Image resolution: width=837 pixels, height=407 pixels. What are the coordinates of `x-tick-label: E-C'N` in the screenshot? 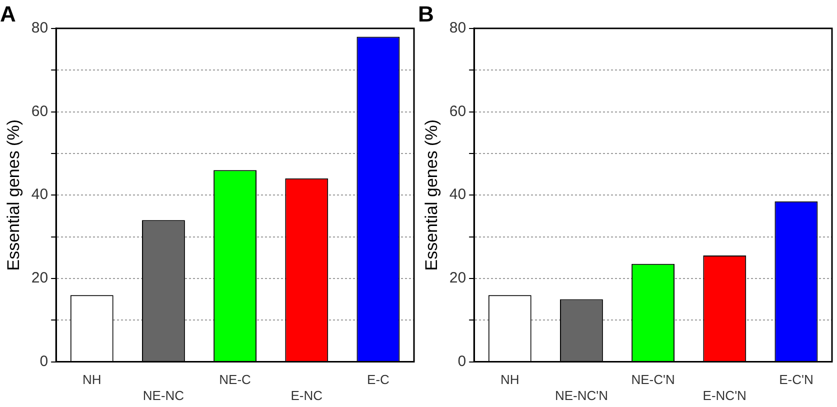 It's located at (796, 380).